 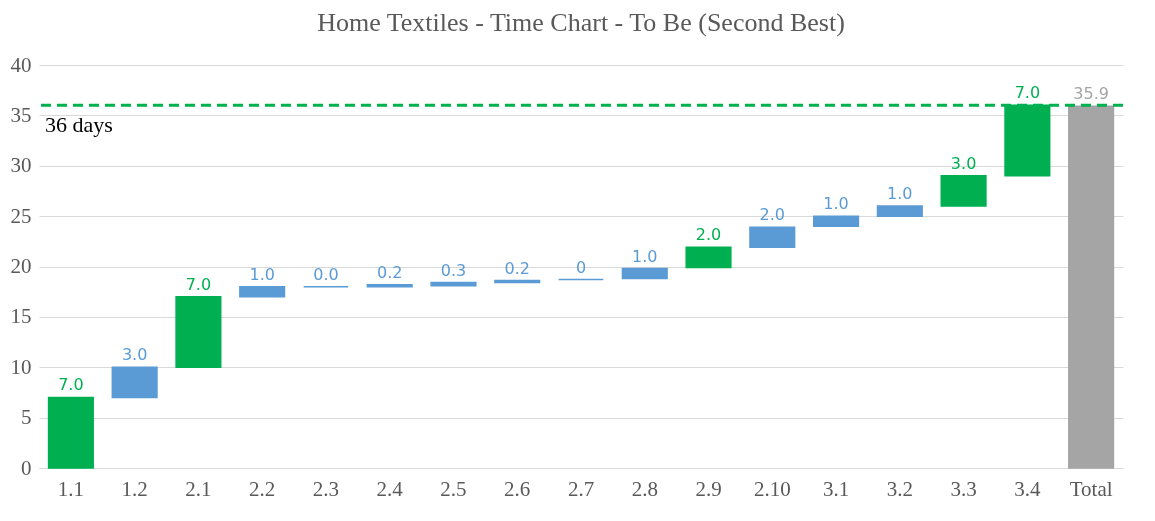 I want to click on data-label: 0.3, so click(x=453, y=270).